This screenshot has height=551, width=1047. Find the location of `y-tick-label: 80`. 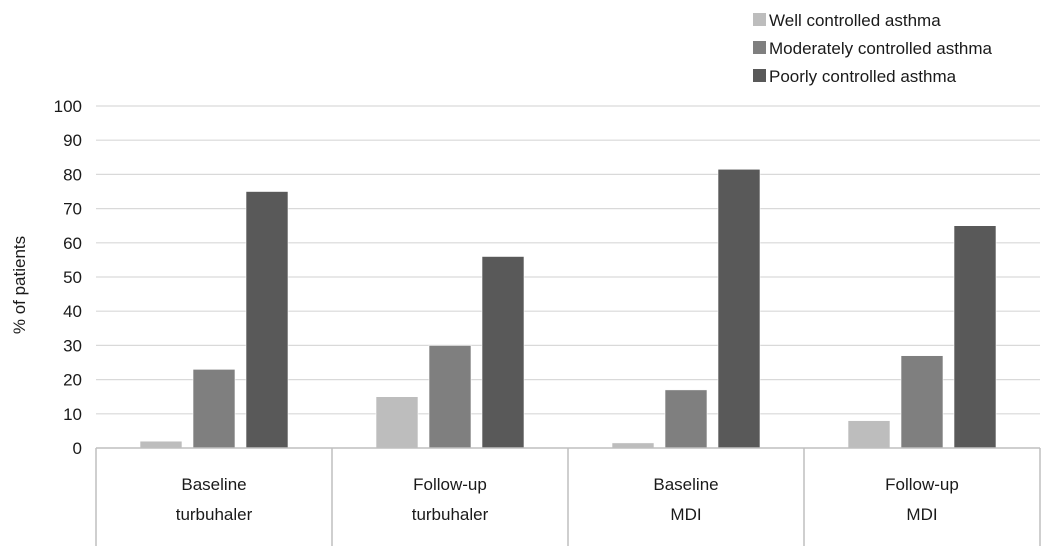

y-tick-label: 80 is located at coordinates (72, 174).